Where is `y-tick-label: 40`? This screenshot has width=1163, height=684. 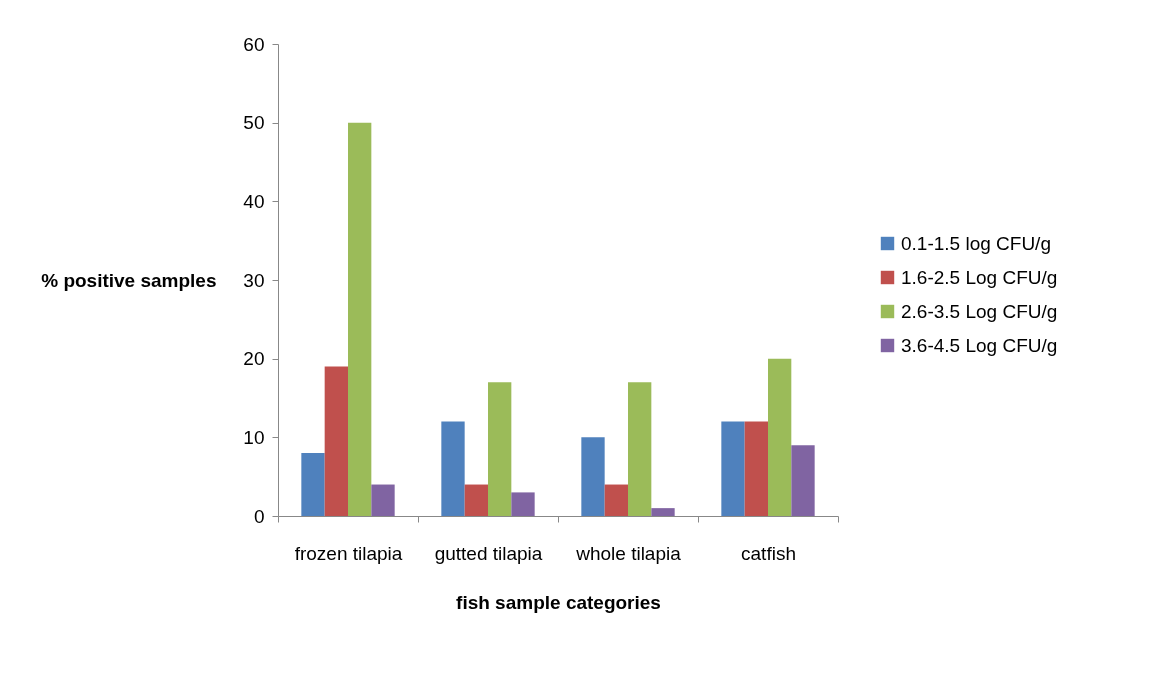 y-tick-label: 40 is located at coordinates (254, 201).